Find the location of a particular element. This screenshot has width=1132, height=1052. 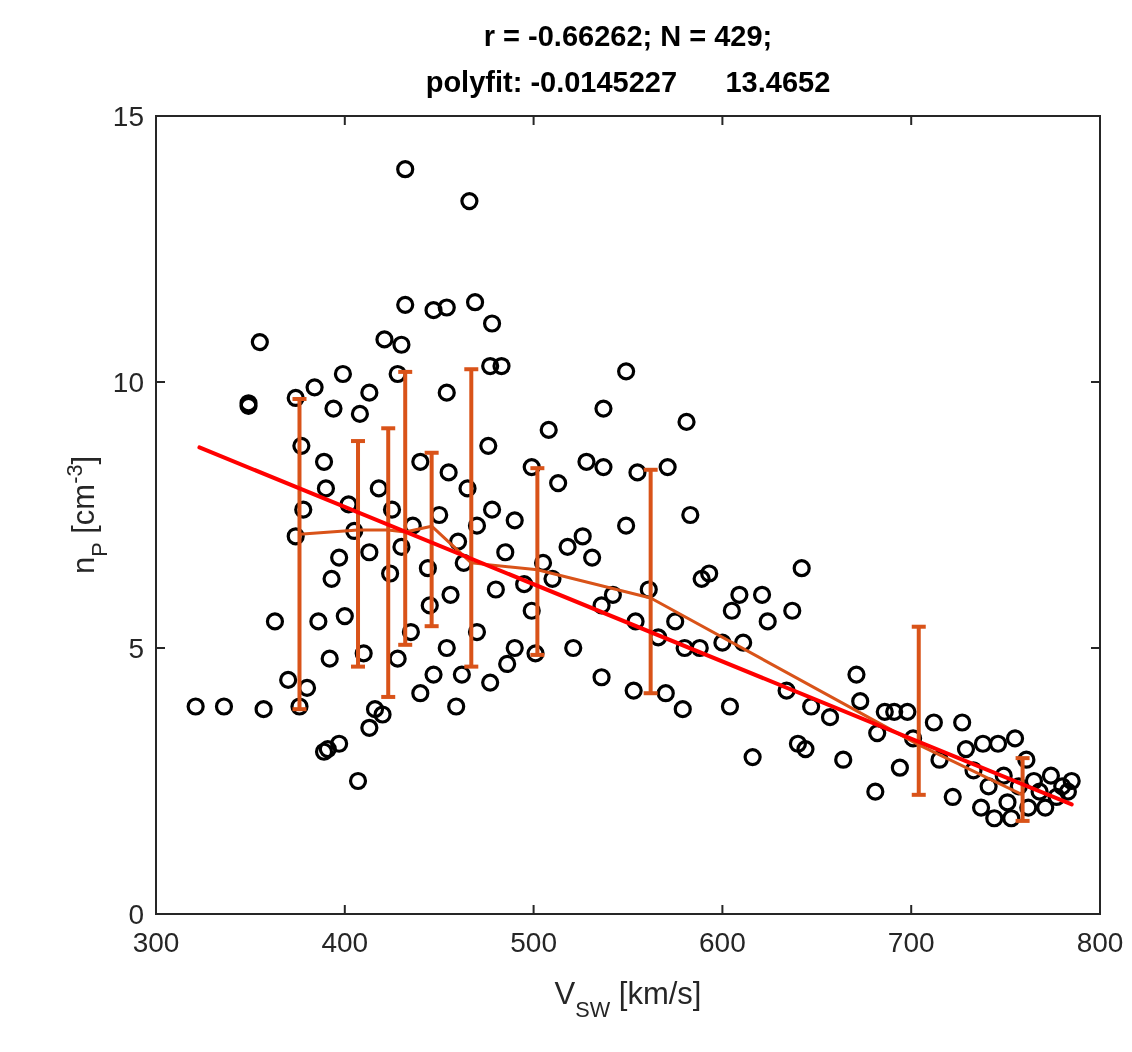

x-tick-label: 600 is located at coordinates (722, 942).